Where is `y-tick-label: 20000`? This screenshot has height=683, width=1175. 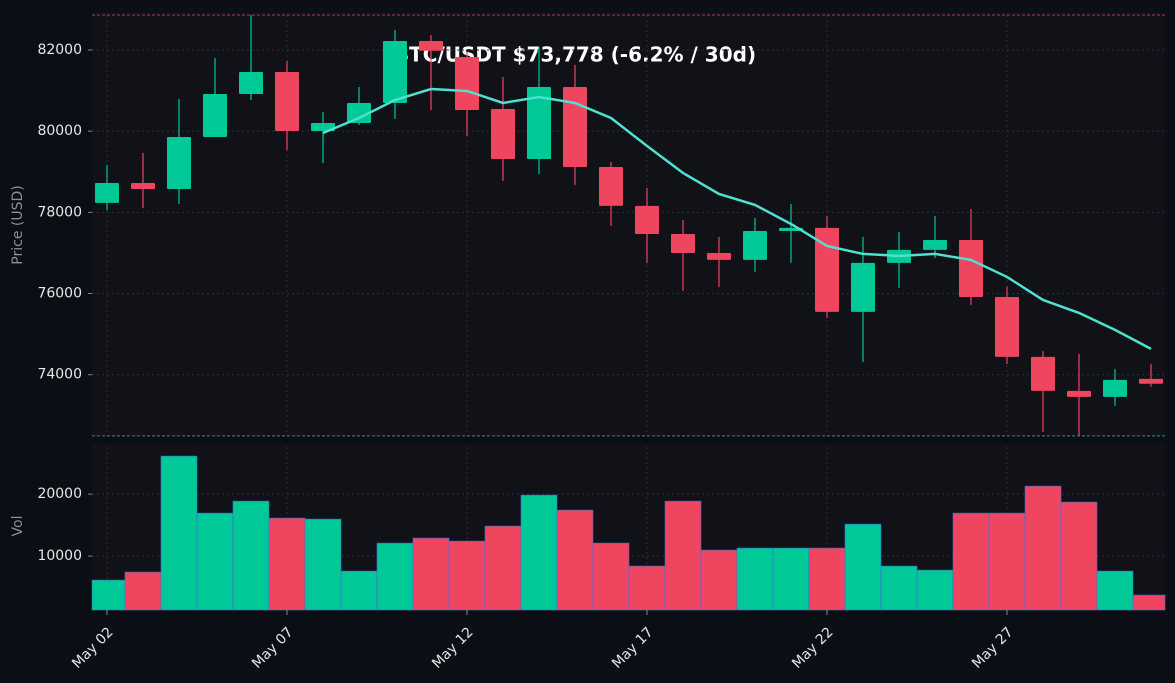 y-tick-label: 20000 is located at coordinates (59, 494).